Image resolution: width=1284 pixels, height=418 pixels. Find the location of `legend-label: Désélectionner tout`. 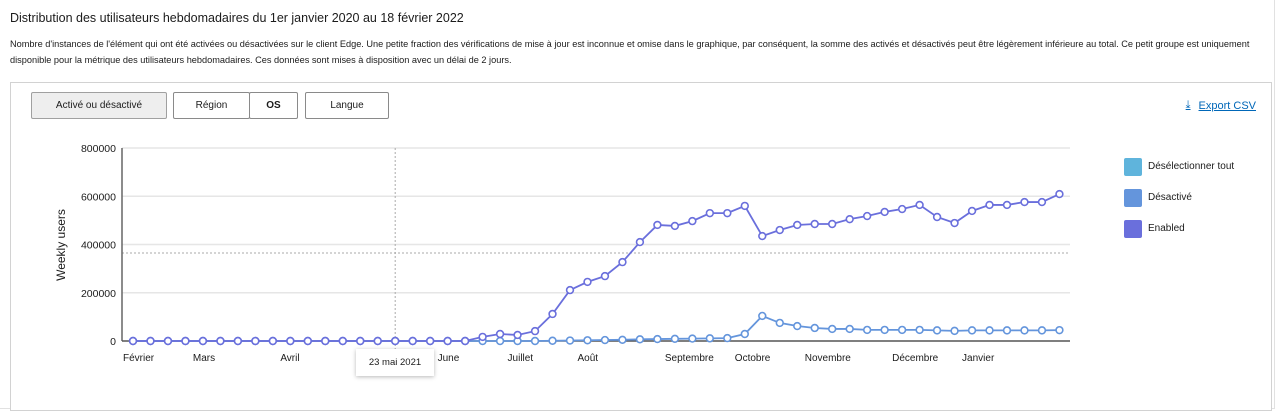

legend-label: Désélectionner tout is located at coordinates (1191, 166).